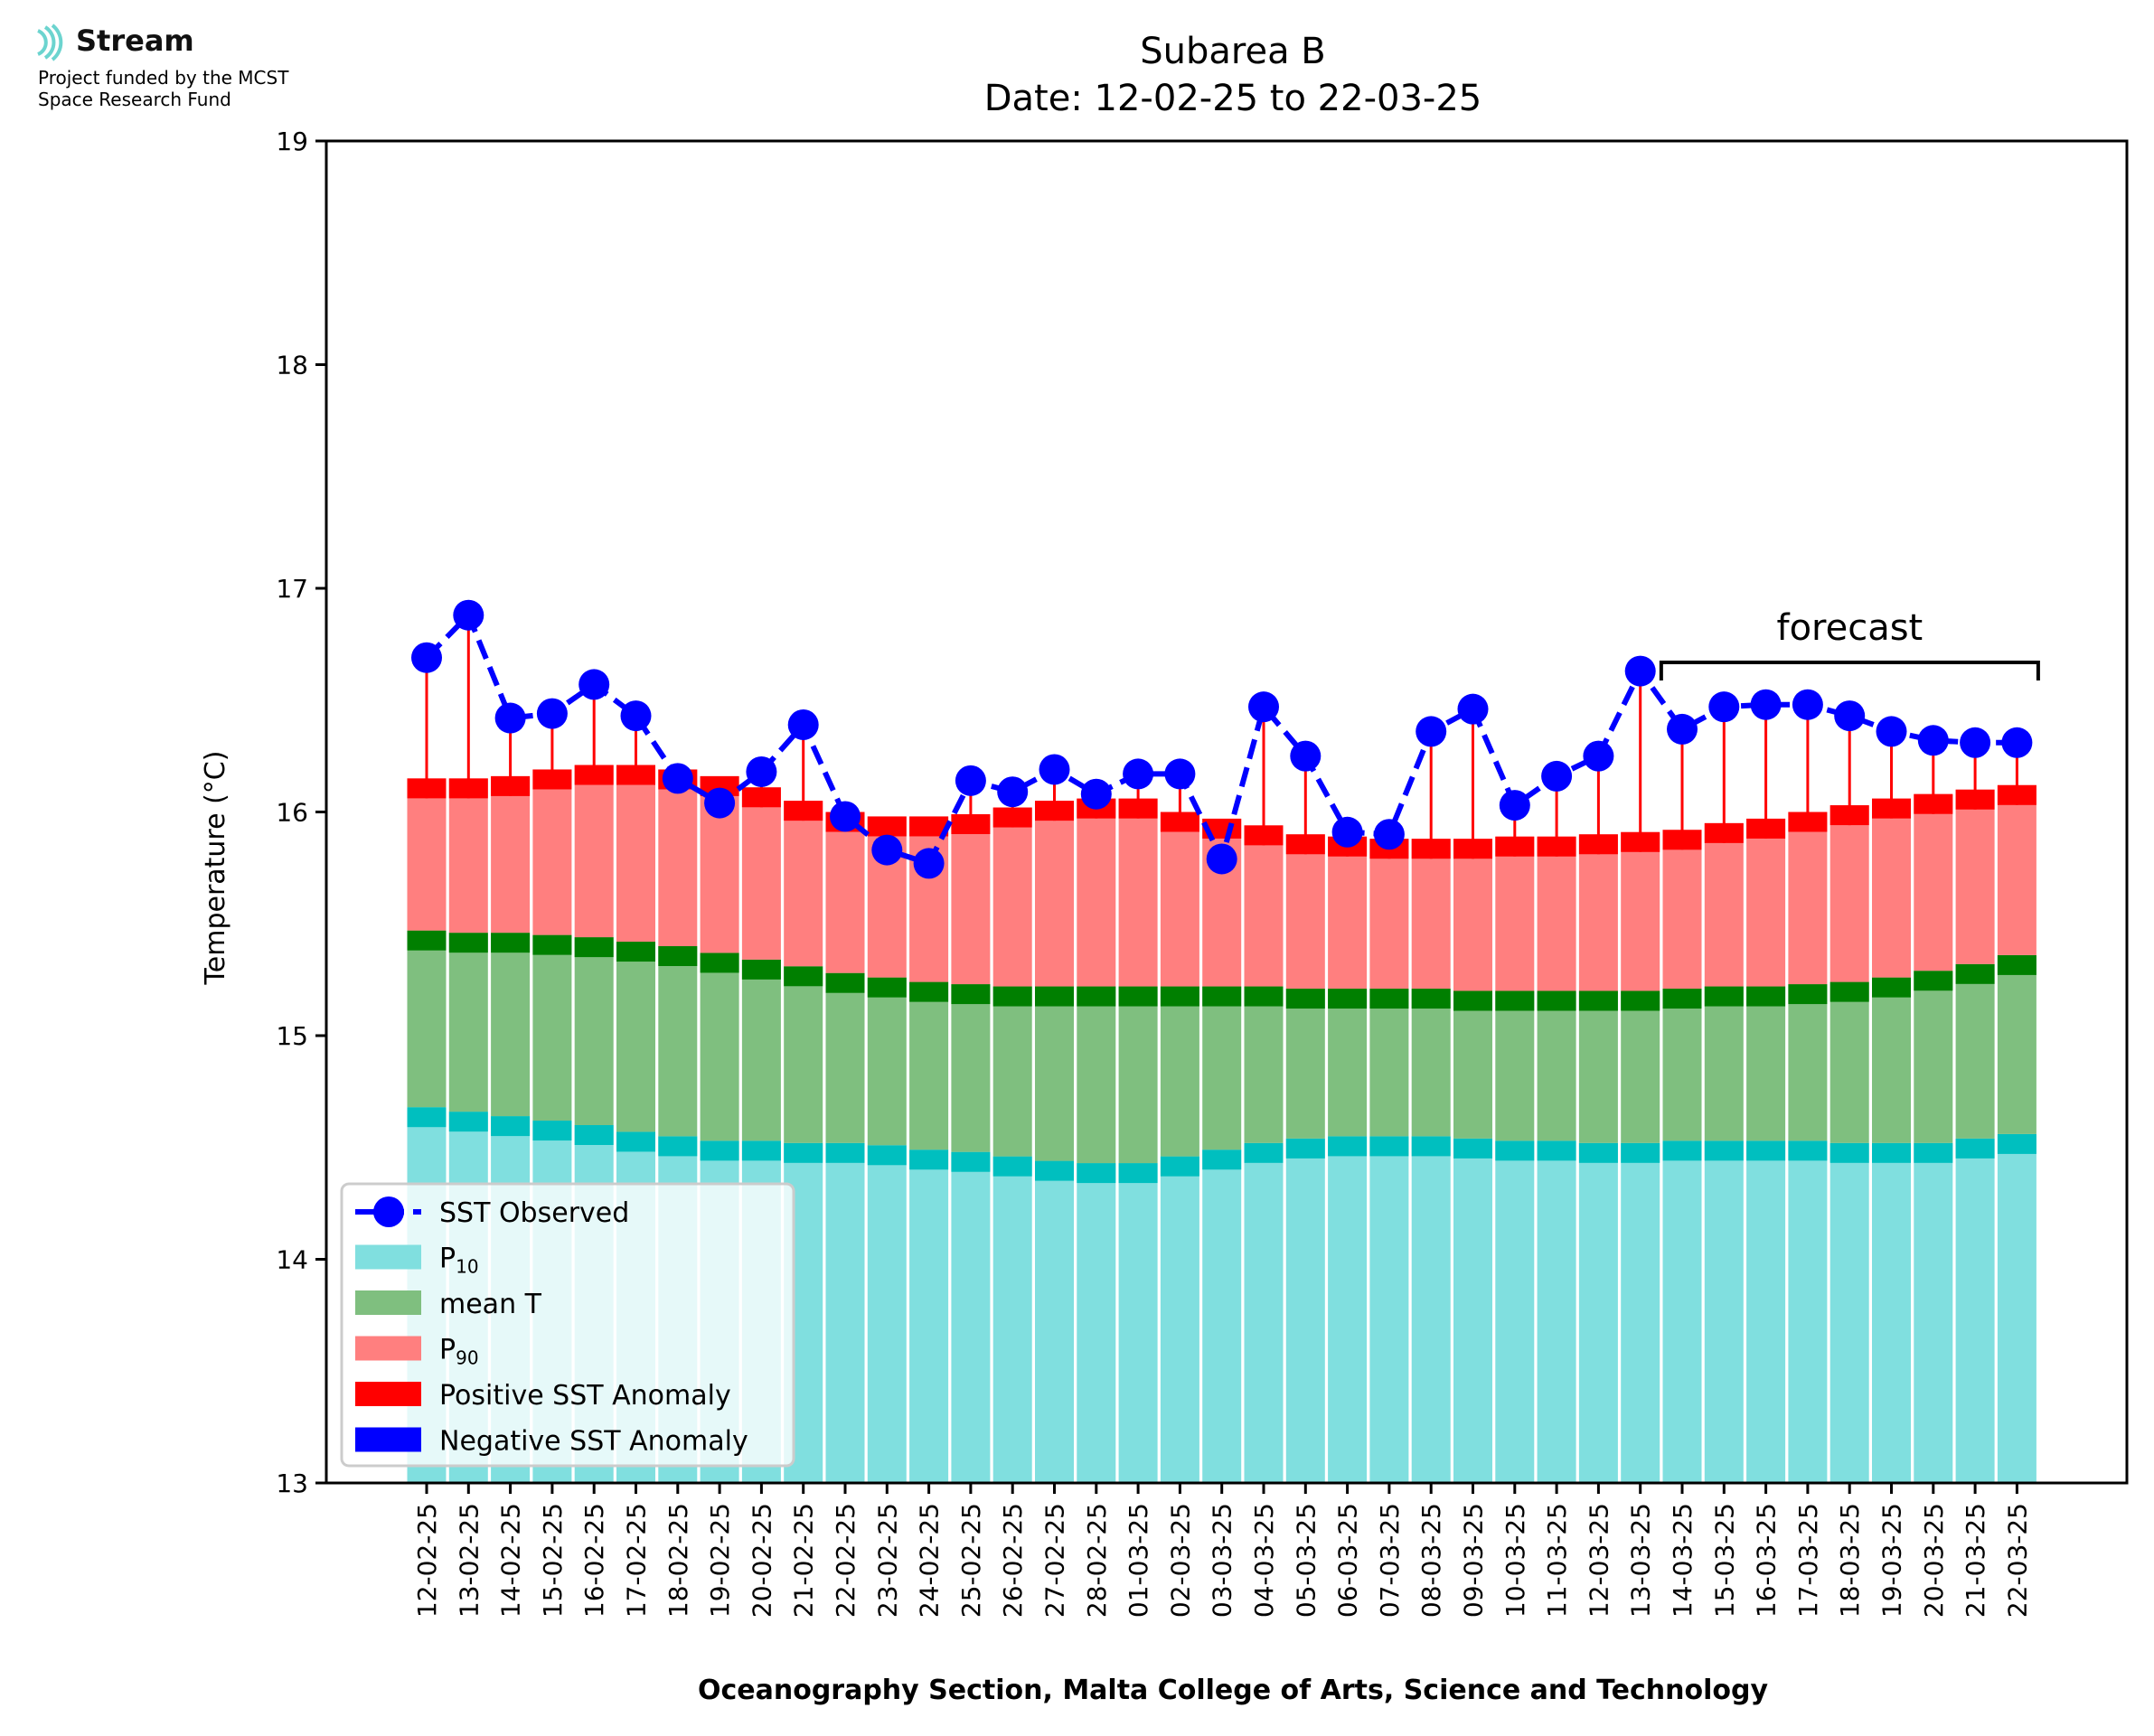 The width and height of the screenshot is (2154, 1736). I want to click on legend-label-subscript: 10, so click(467, 1267).